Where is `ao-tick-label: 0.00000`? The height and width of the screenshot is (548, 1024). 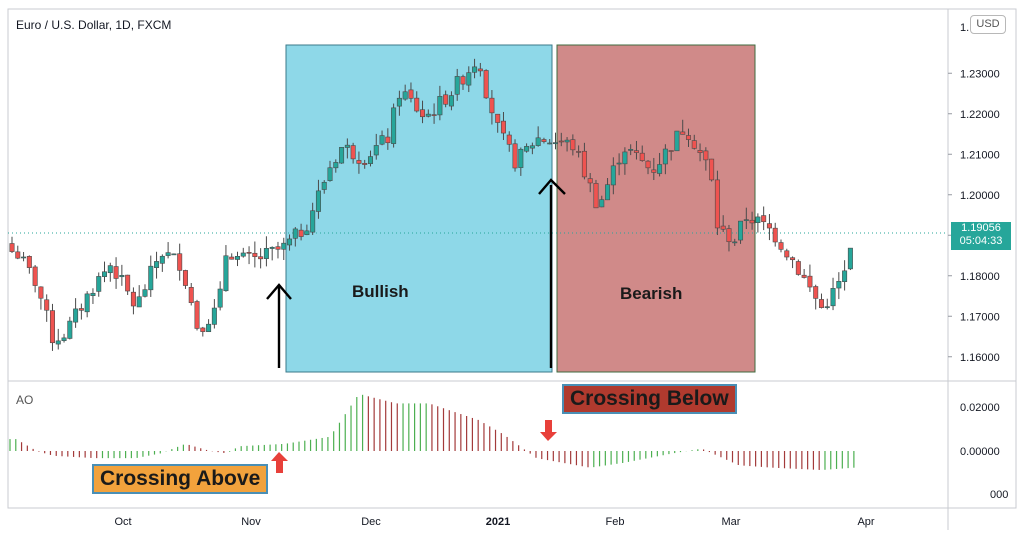 ao-tick-label: 0.00000 is located at coordinates (980, 452).